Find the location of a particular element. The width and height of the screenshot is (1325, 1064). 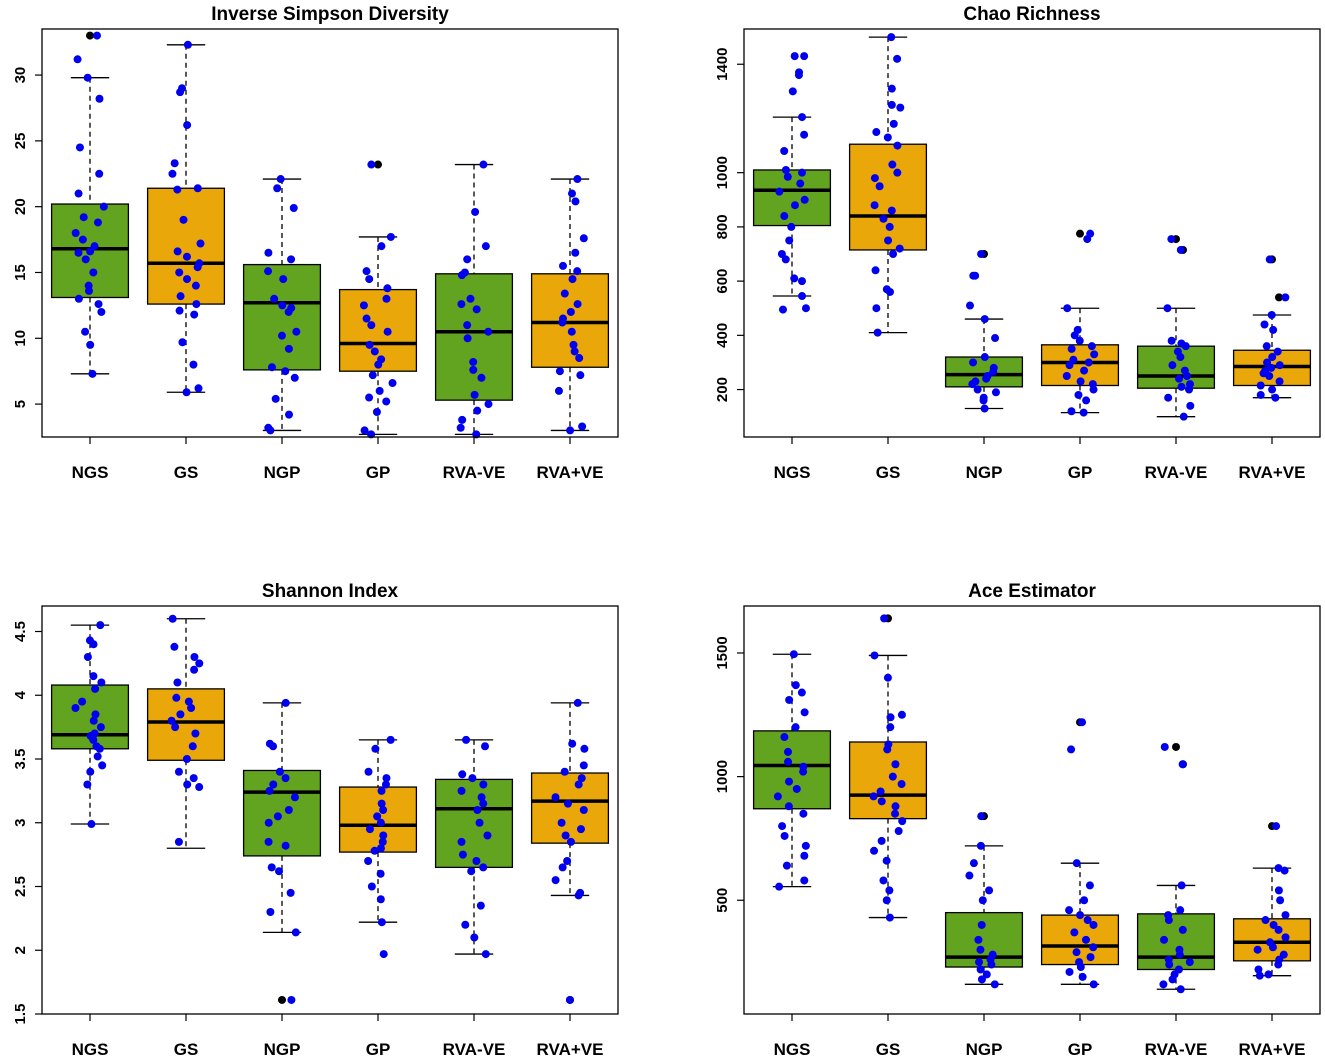

box-rva-ve is located at coordinates (1176, 868).